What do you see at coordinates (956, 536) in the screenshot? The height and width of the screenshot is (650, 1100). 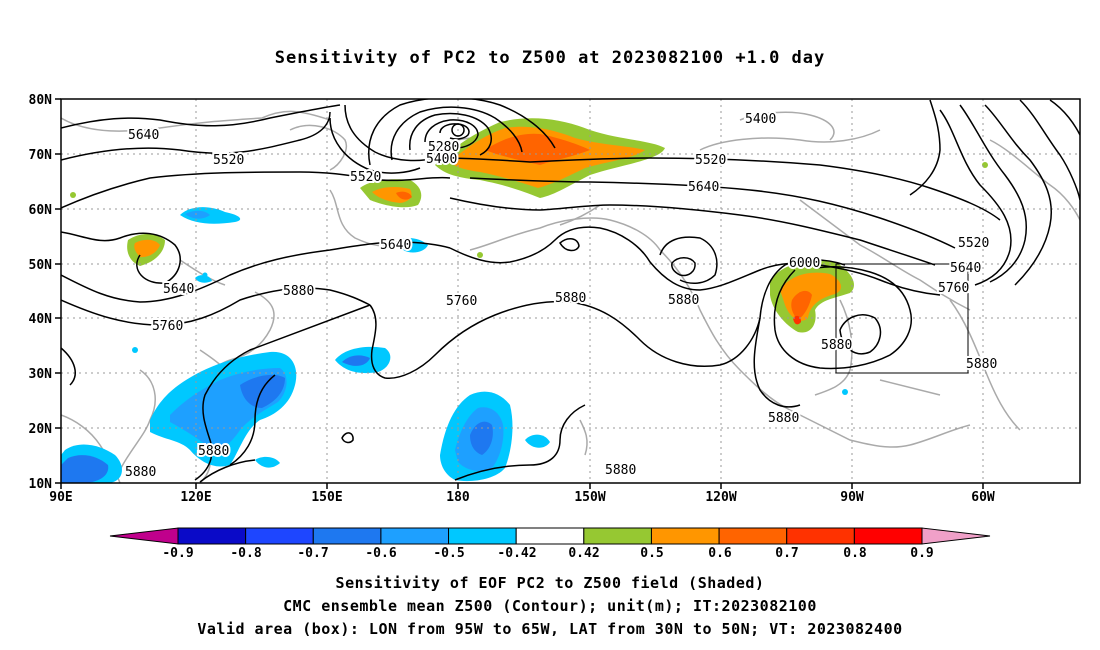 I see `colorbar-arrow-right` at bounding box center [956, 536].